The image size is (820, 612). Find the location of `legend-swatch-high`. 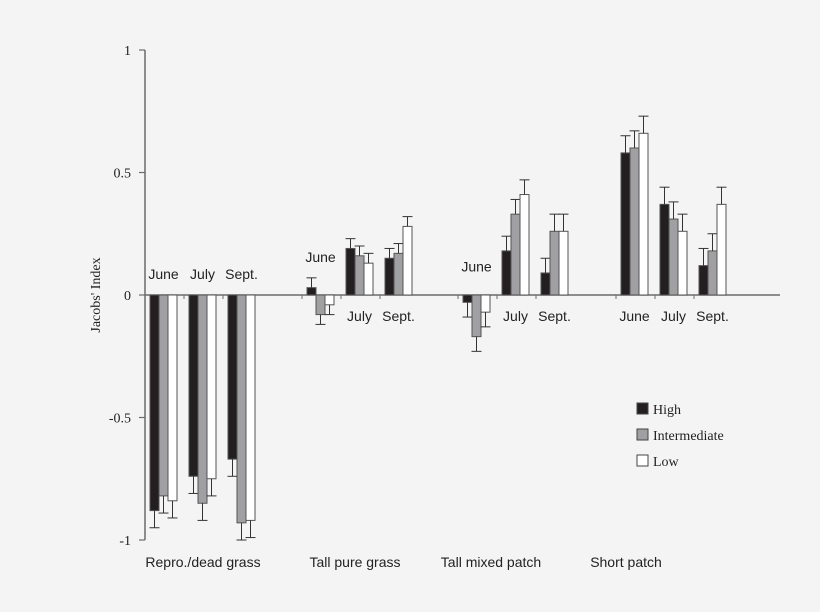

legend-swatch-high is located at coordinates (642, 408).